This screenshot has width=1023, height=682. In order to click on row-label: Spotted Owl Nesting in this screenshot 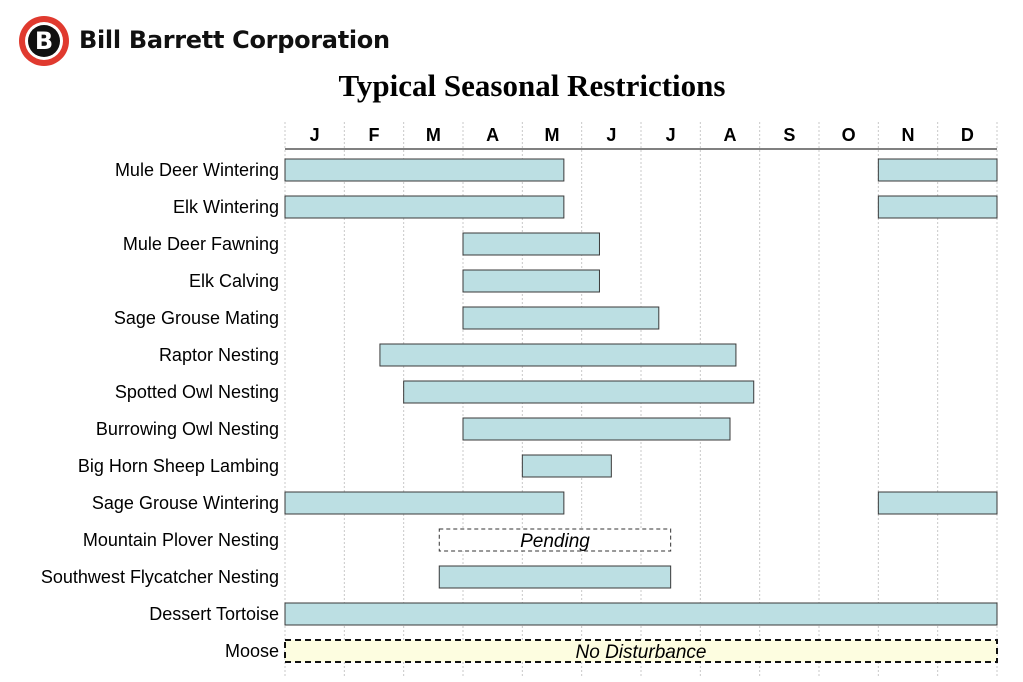, I will do `click(197, 392)`.